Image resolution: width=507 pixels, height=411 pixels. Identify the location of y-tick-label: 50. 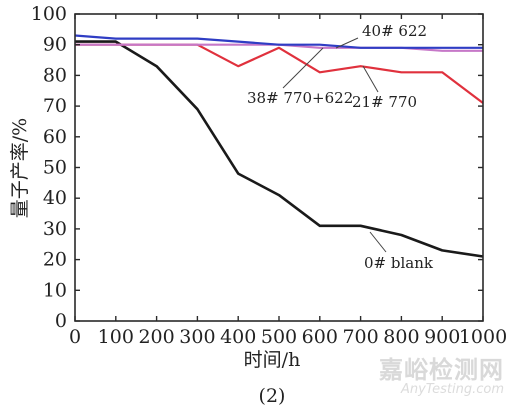
(55, 168).